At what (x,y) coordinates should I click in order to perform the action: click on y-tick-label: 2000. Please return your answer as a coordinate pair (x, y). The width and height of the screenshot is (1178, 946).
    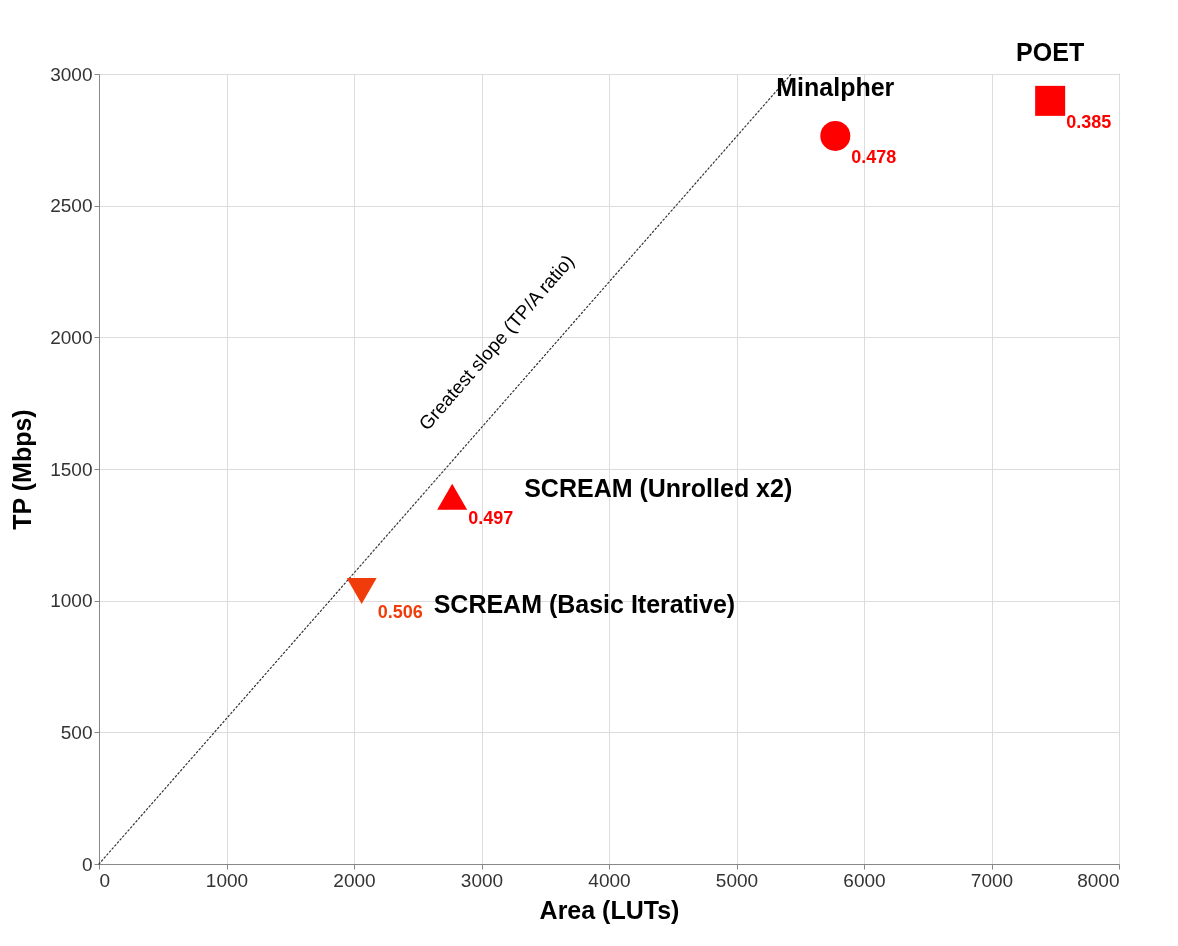
    Looking at the image, I should click on (71, 337).